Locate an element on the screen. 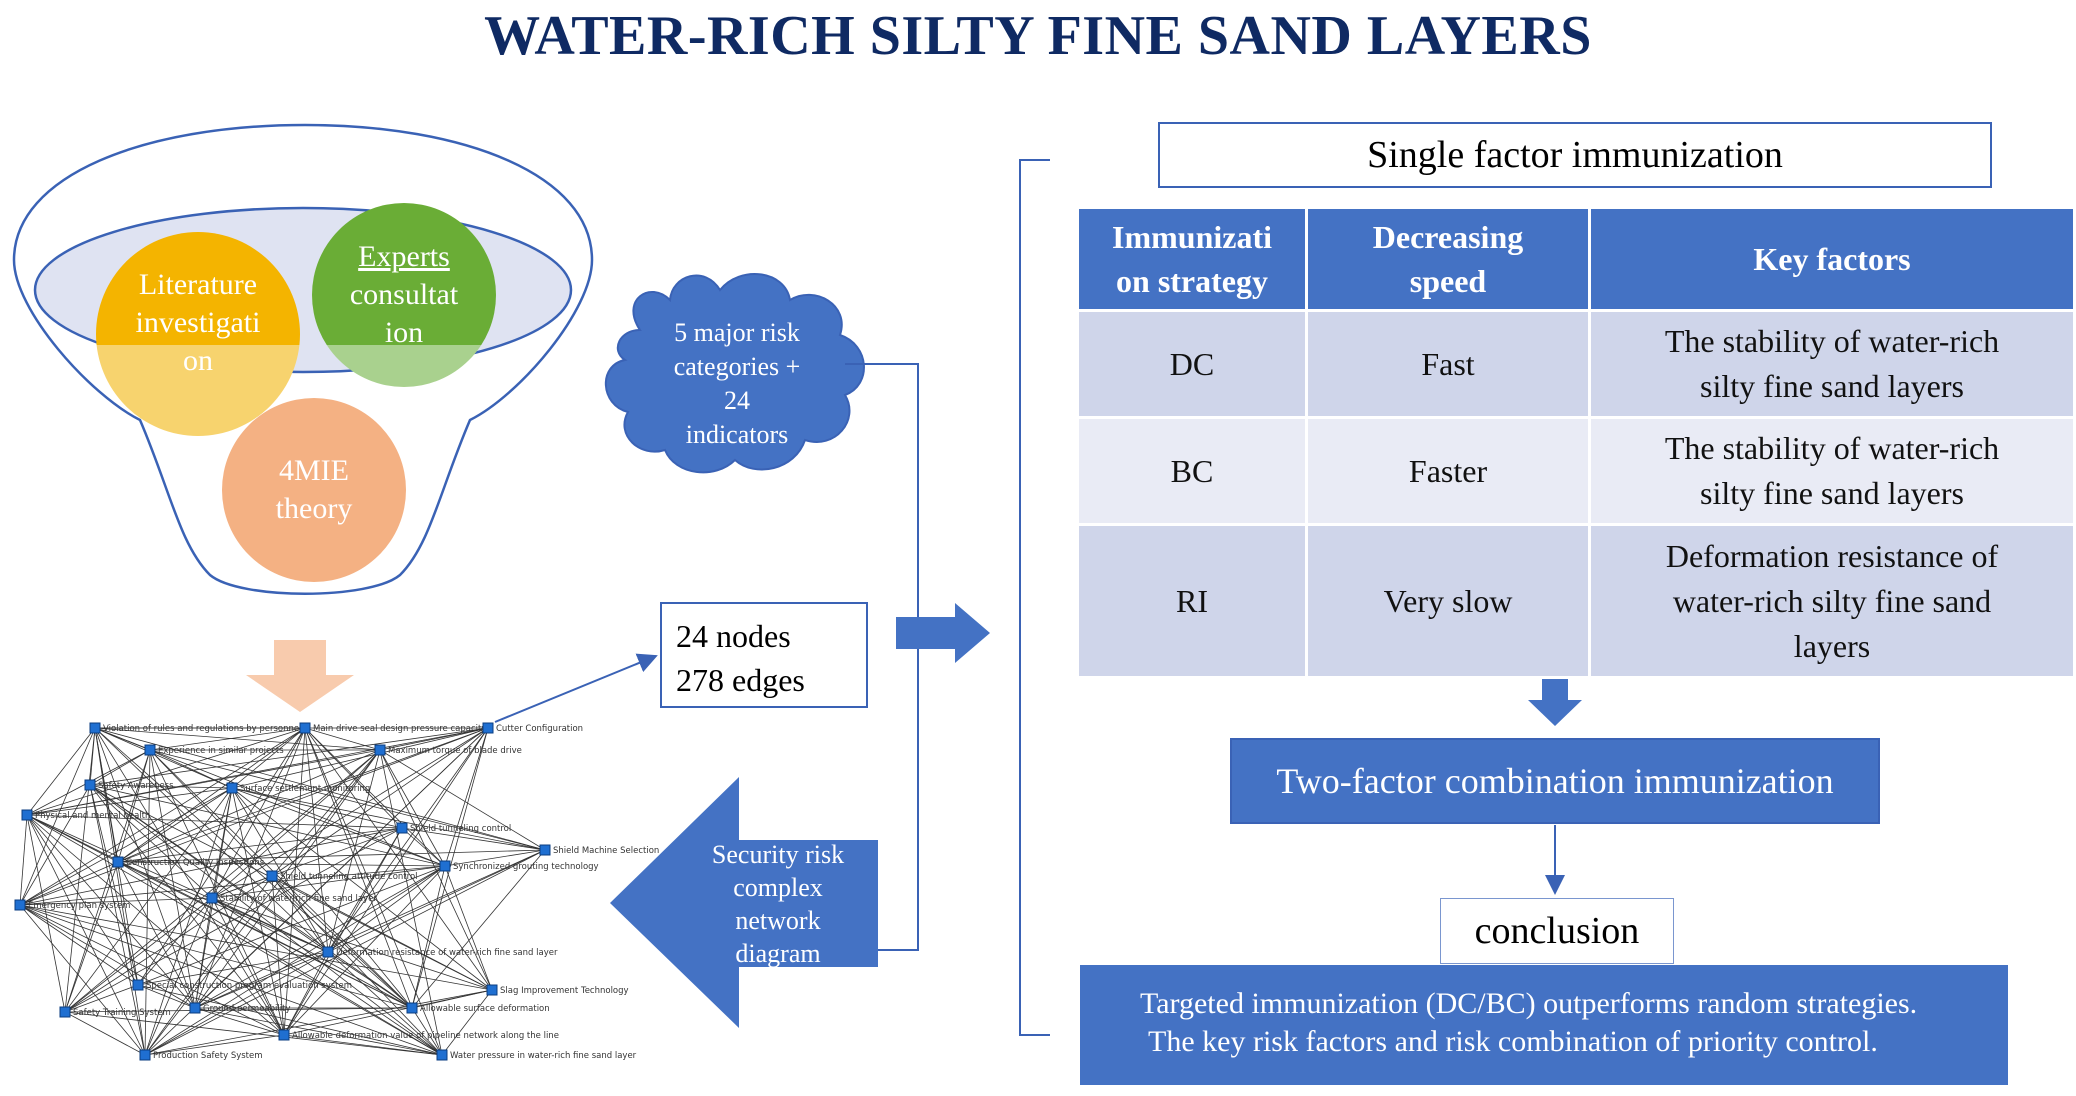 Image resolution: width=2076 pixels, height=1096 pixels. network-node-label: Allowable surface deformation is located at coordinates (485, 1009).